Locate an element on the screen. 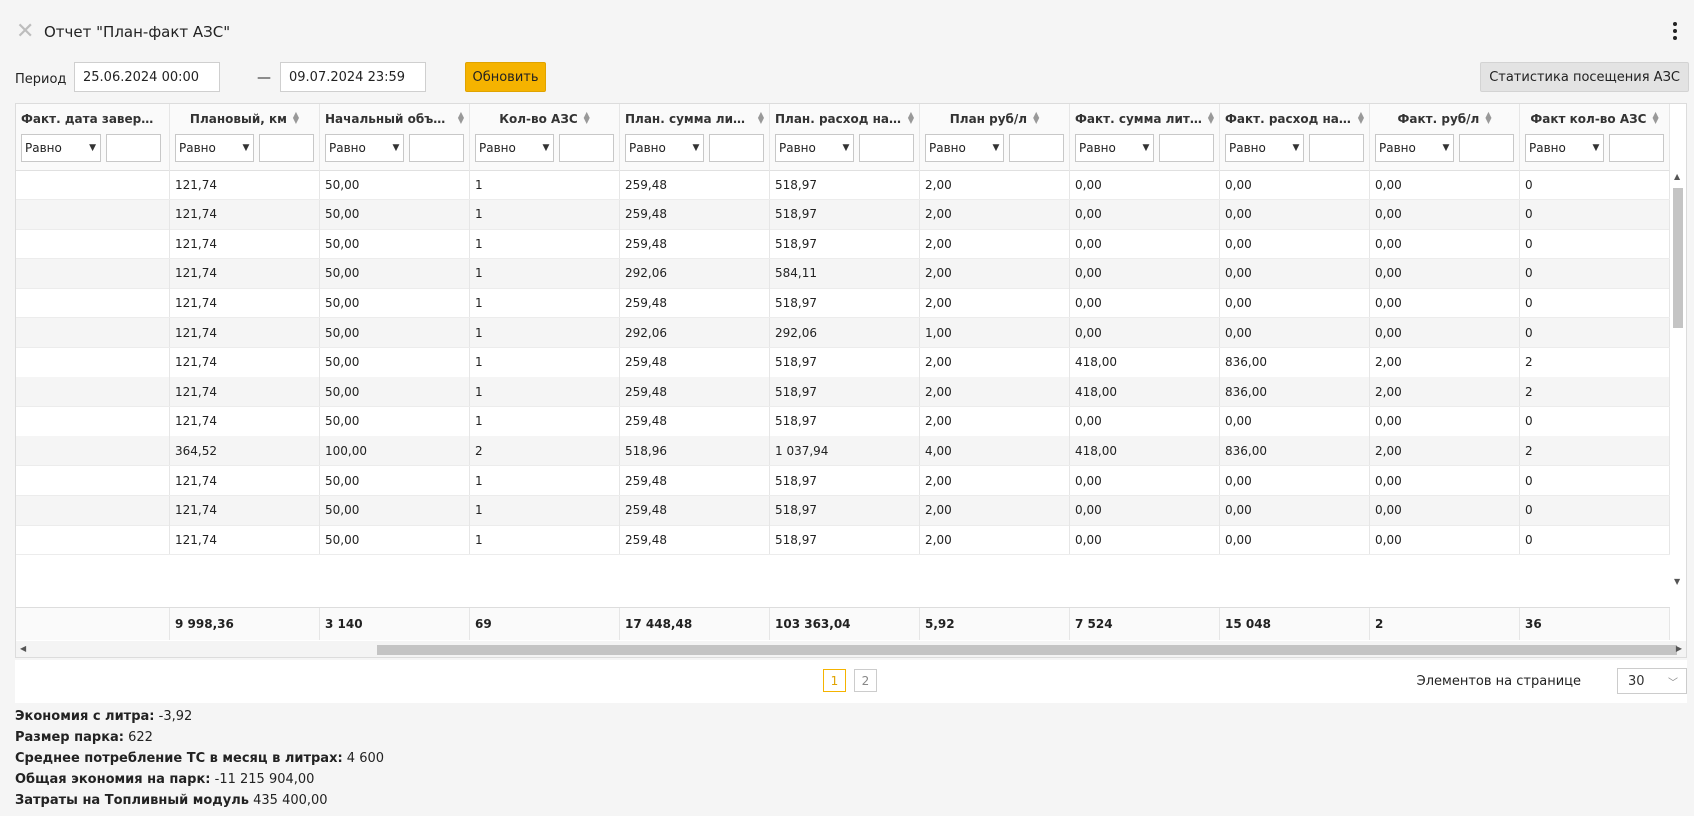 The image size is (1694, 816). total-cell: 15 048 is located at coordinates (1295, 624).